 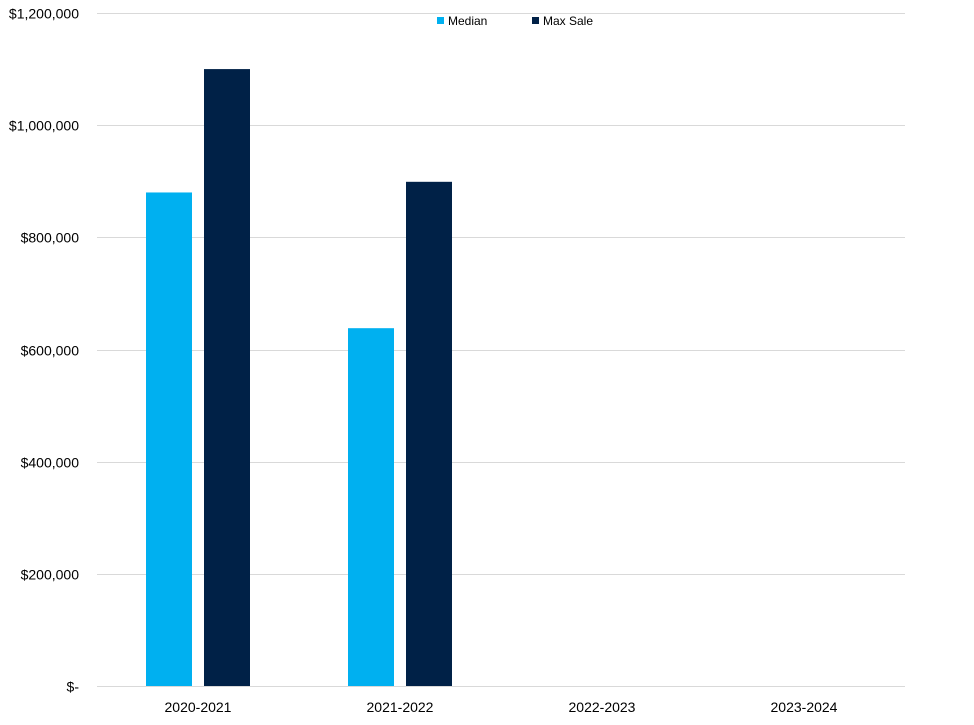 I want to click on legend-label: Max Sale, so click(x=568, y=21).